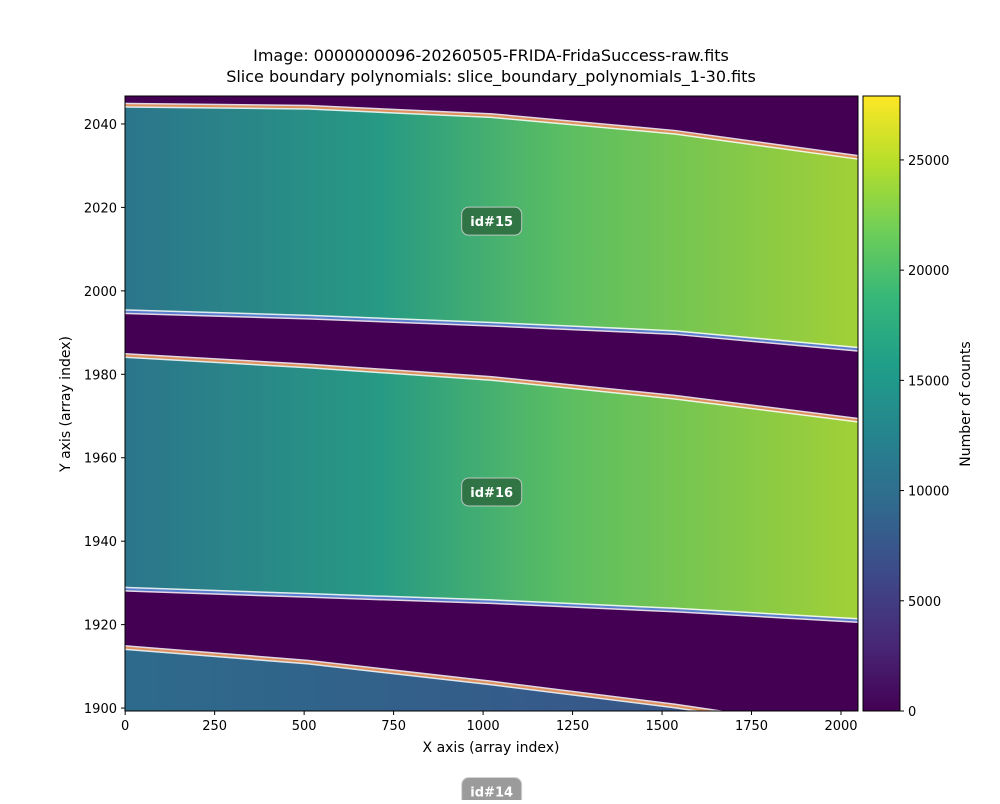  What do you see at coordinates (928, 492) in the screenshot?
I see `colorbar-tick-label: 10000` at bounding box center [928, 492].